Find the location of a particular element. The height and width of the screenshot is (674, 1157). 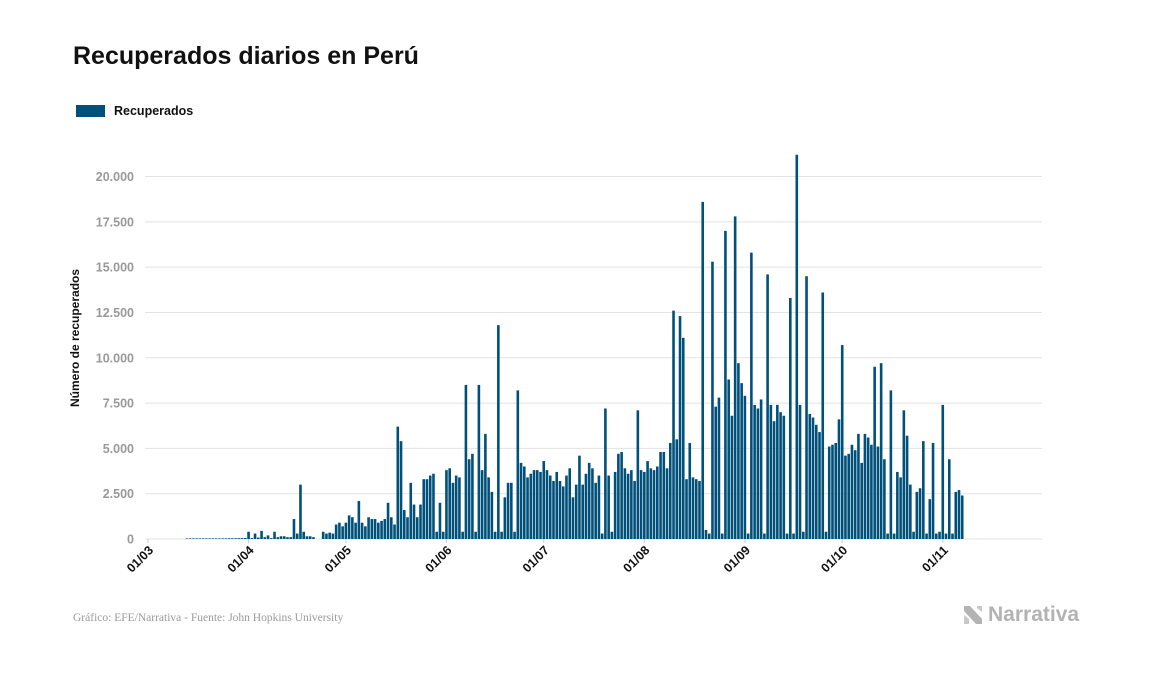

legend: Recuperados is located at coordinates (134, 111).